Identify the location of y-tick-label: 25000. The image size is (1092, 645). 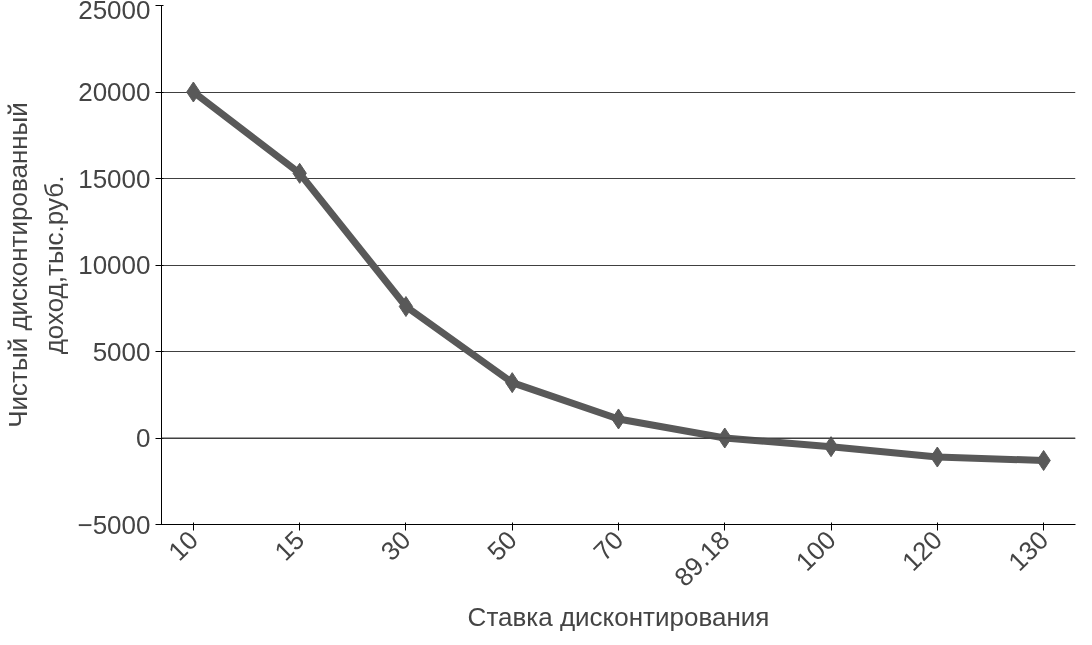
(114, 12).